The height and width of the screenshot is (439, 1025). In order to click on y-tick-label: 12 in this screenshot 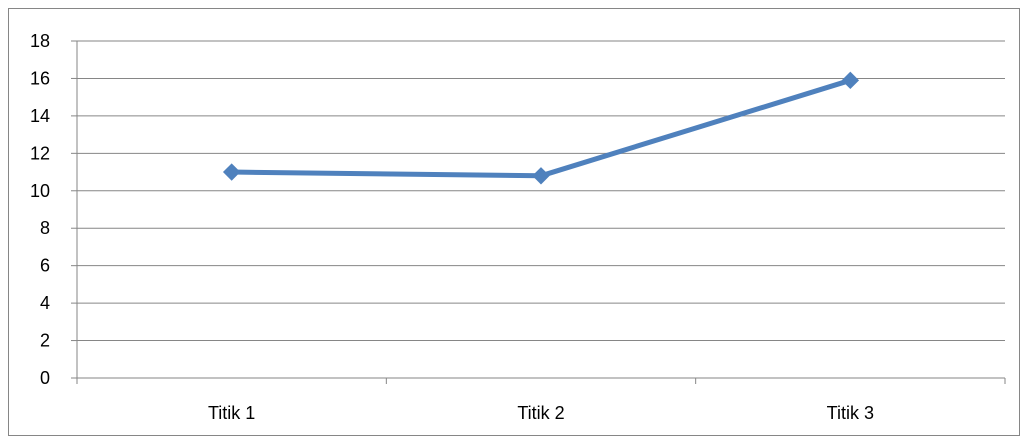, I will do `click(40, 153)`.